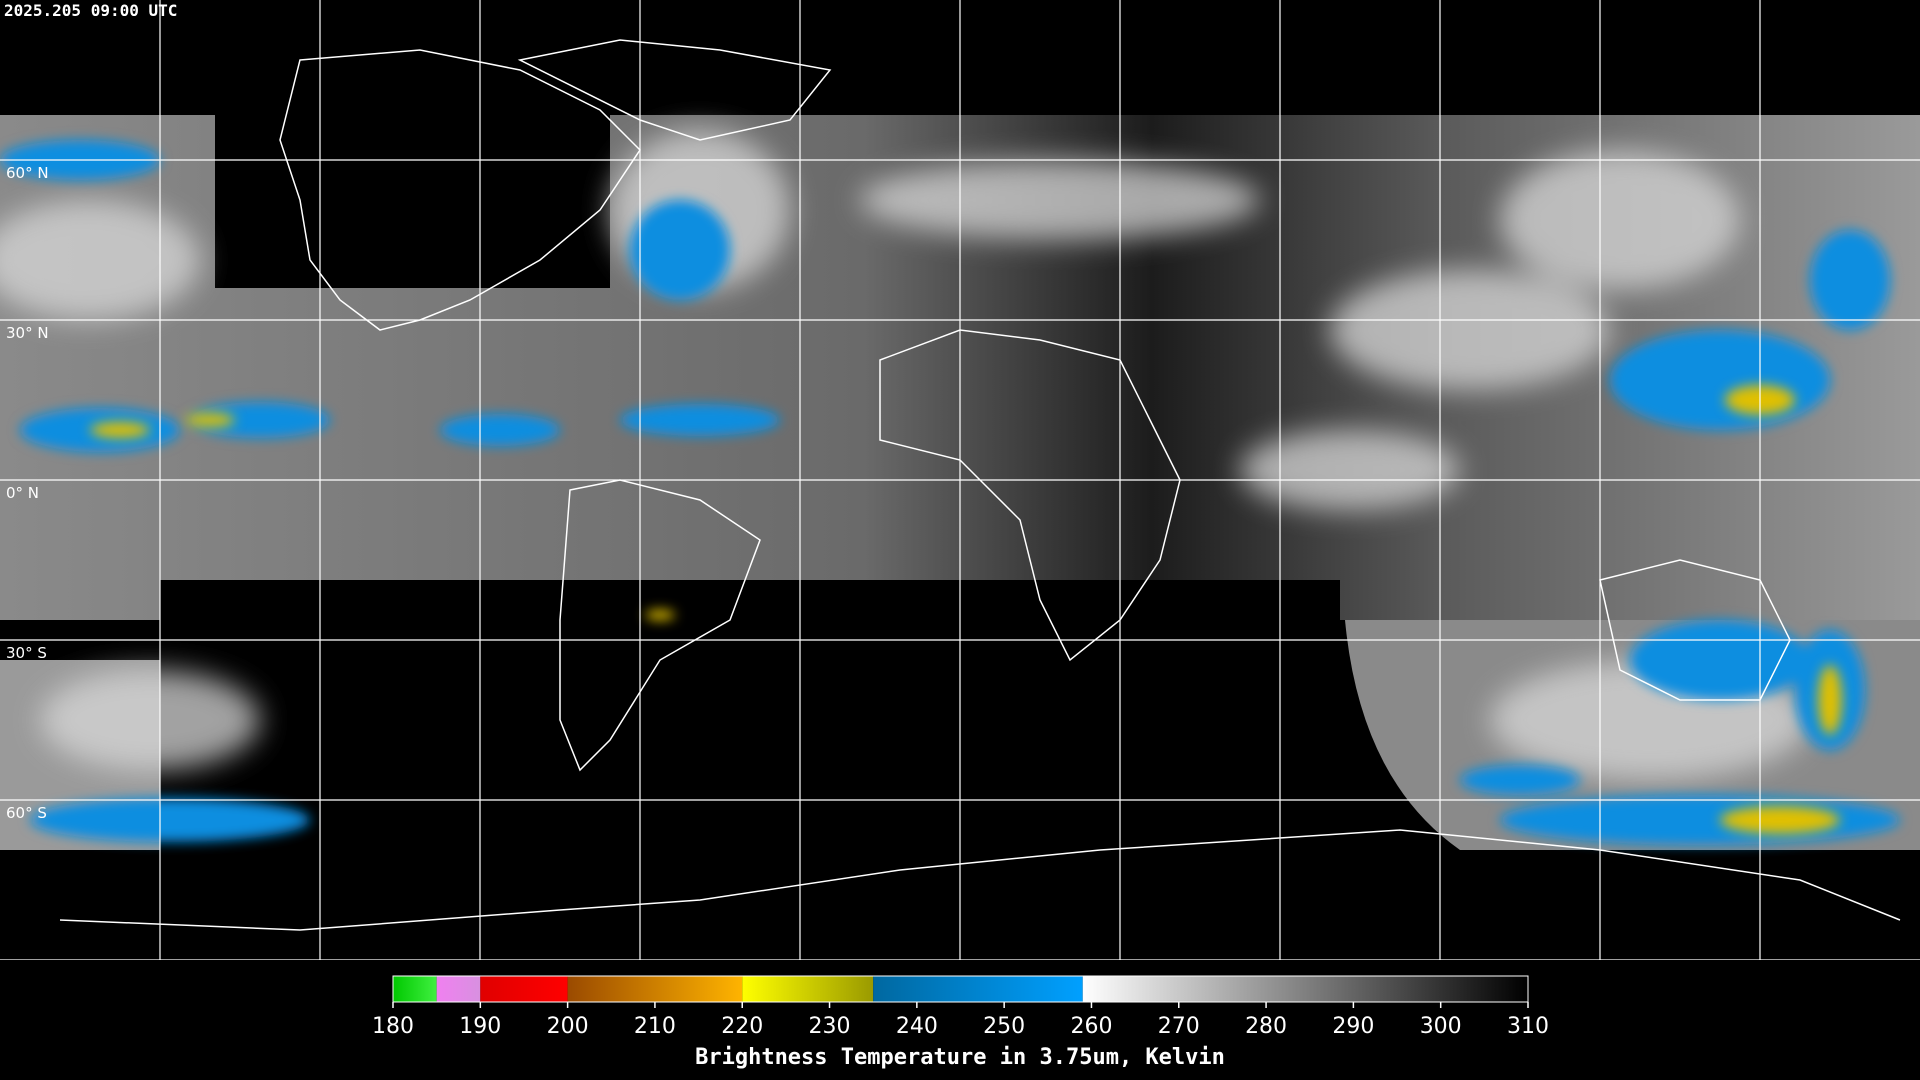 The width and height of the screenshot is (1920, 1080). What do you see at coordinates (412, 193) in the screenshot?
I see `no-data` at bounding box center [412, 193].